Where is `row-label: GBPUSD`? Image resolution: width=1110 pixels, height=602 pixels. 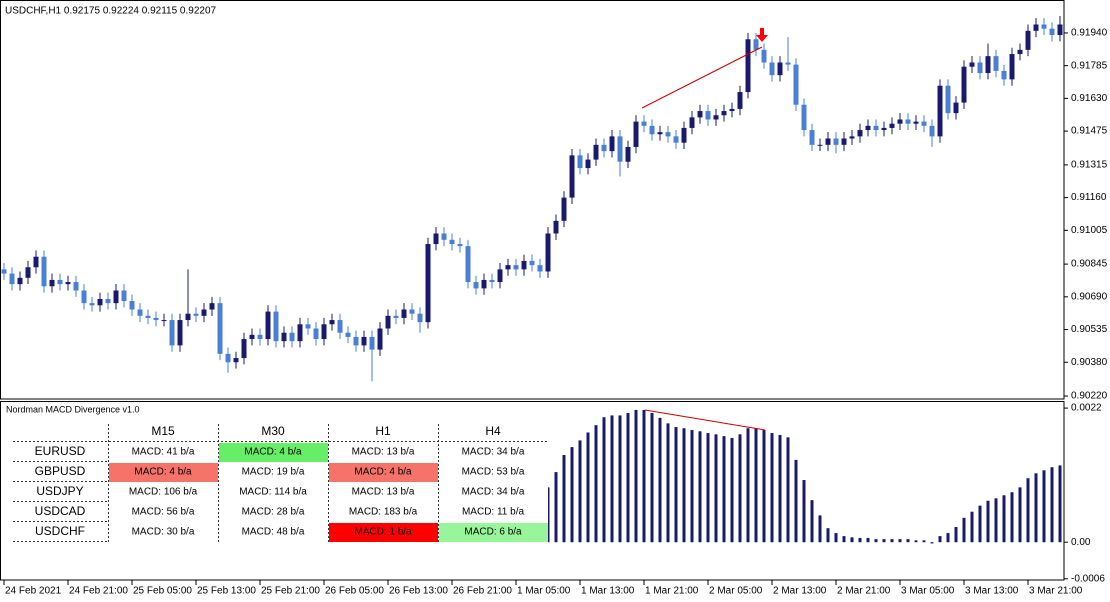 row-label: GBPUSD is located at coordinates (60, 471).